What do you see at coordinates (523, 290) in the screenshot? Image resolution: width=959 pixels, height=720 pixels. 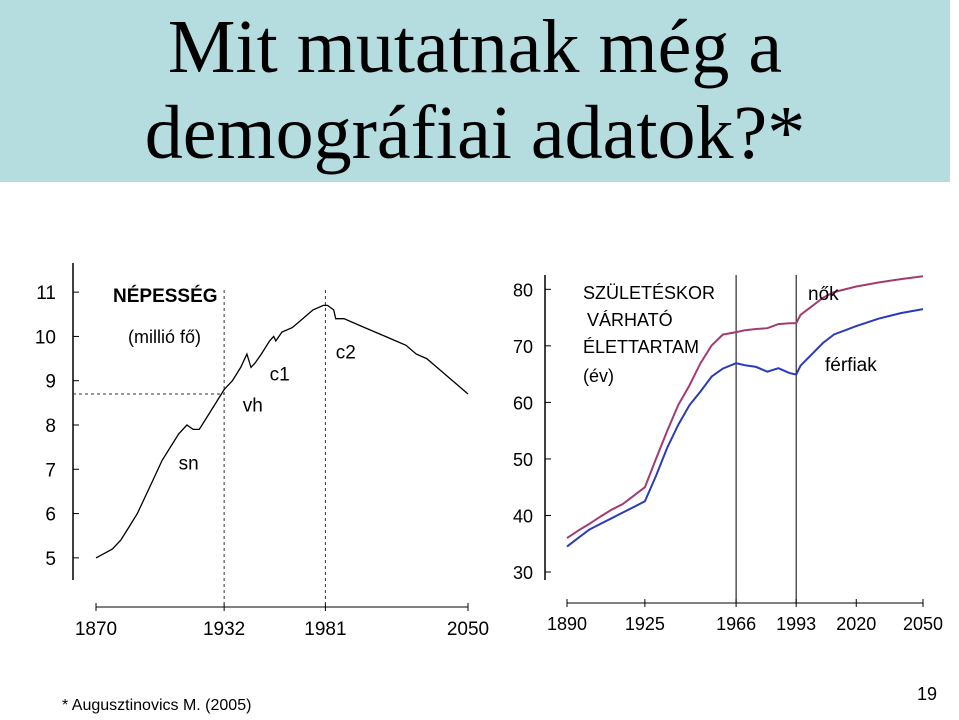 I see `y-tick-label: 80` at bounding box center [523, 290].